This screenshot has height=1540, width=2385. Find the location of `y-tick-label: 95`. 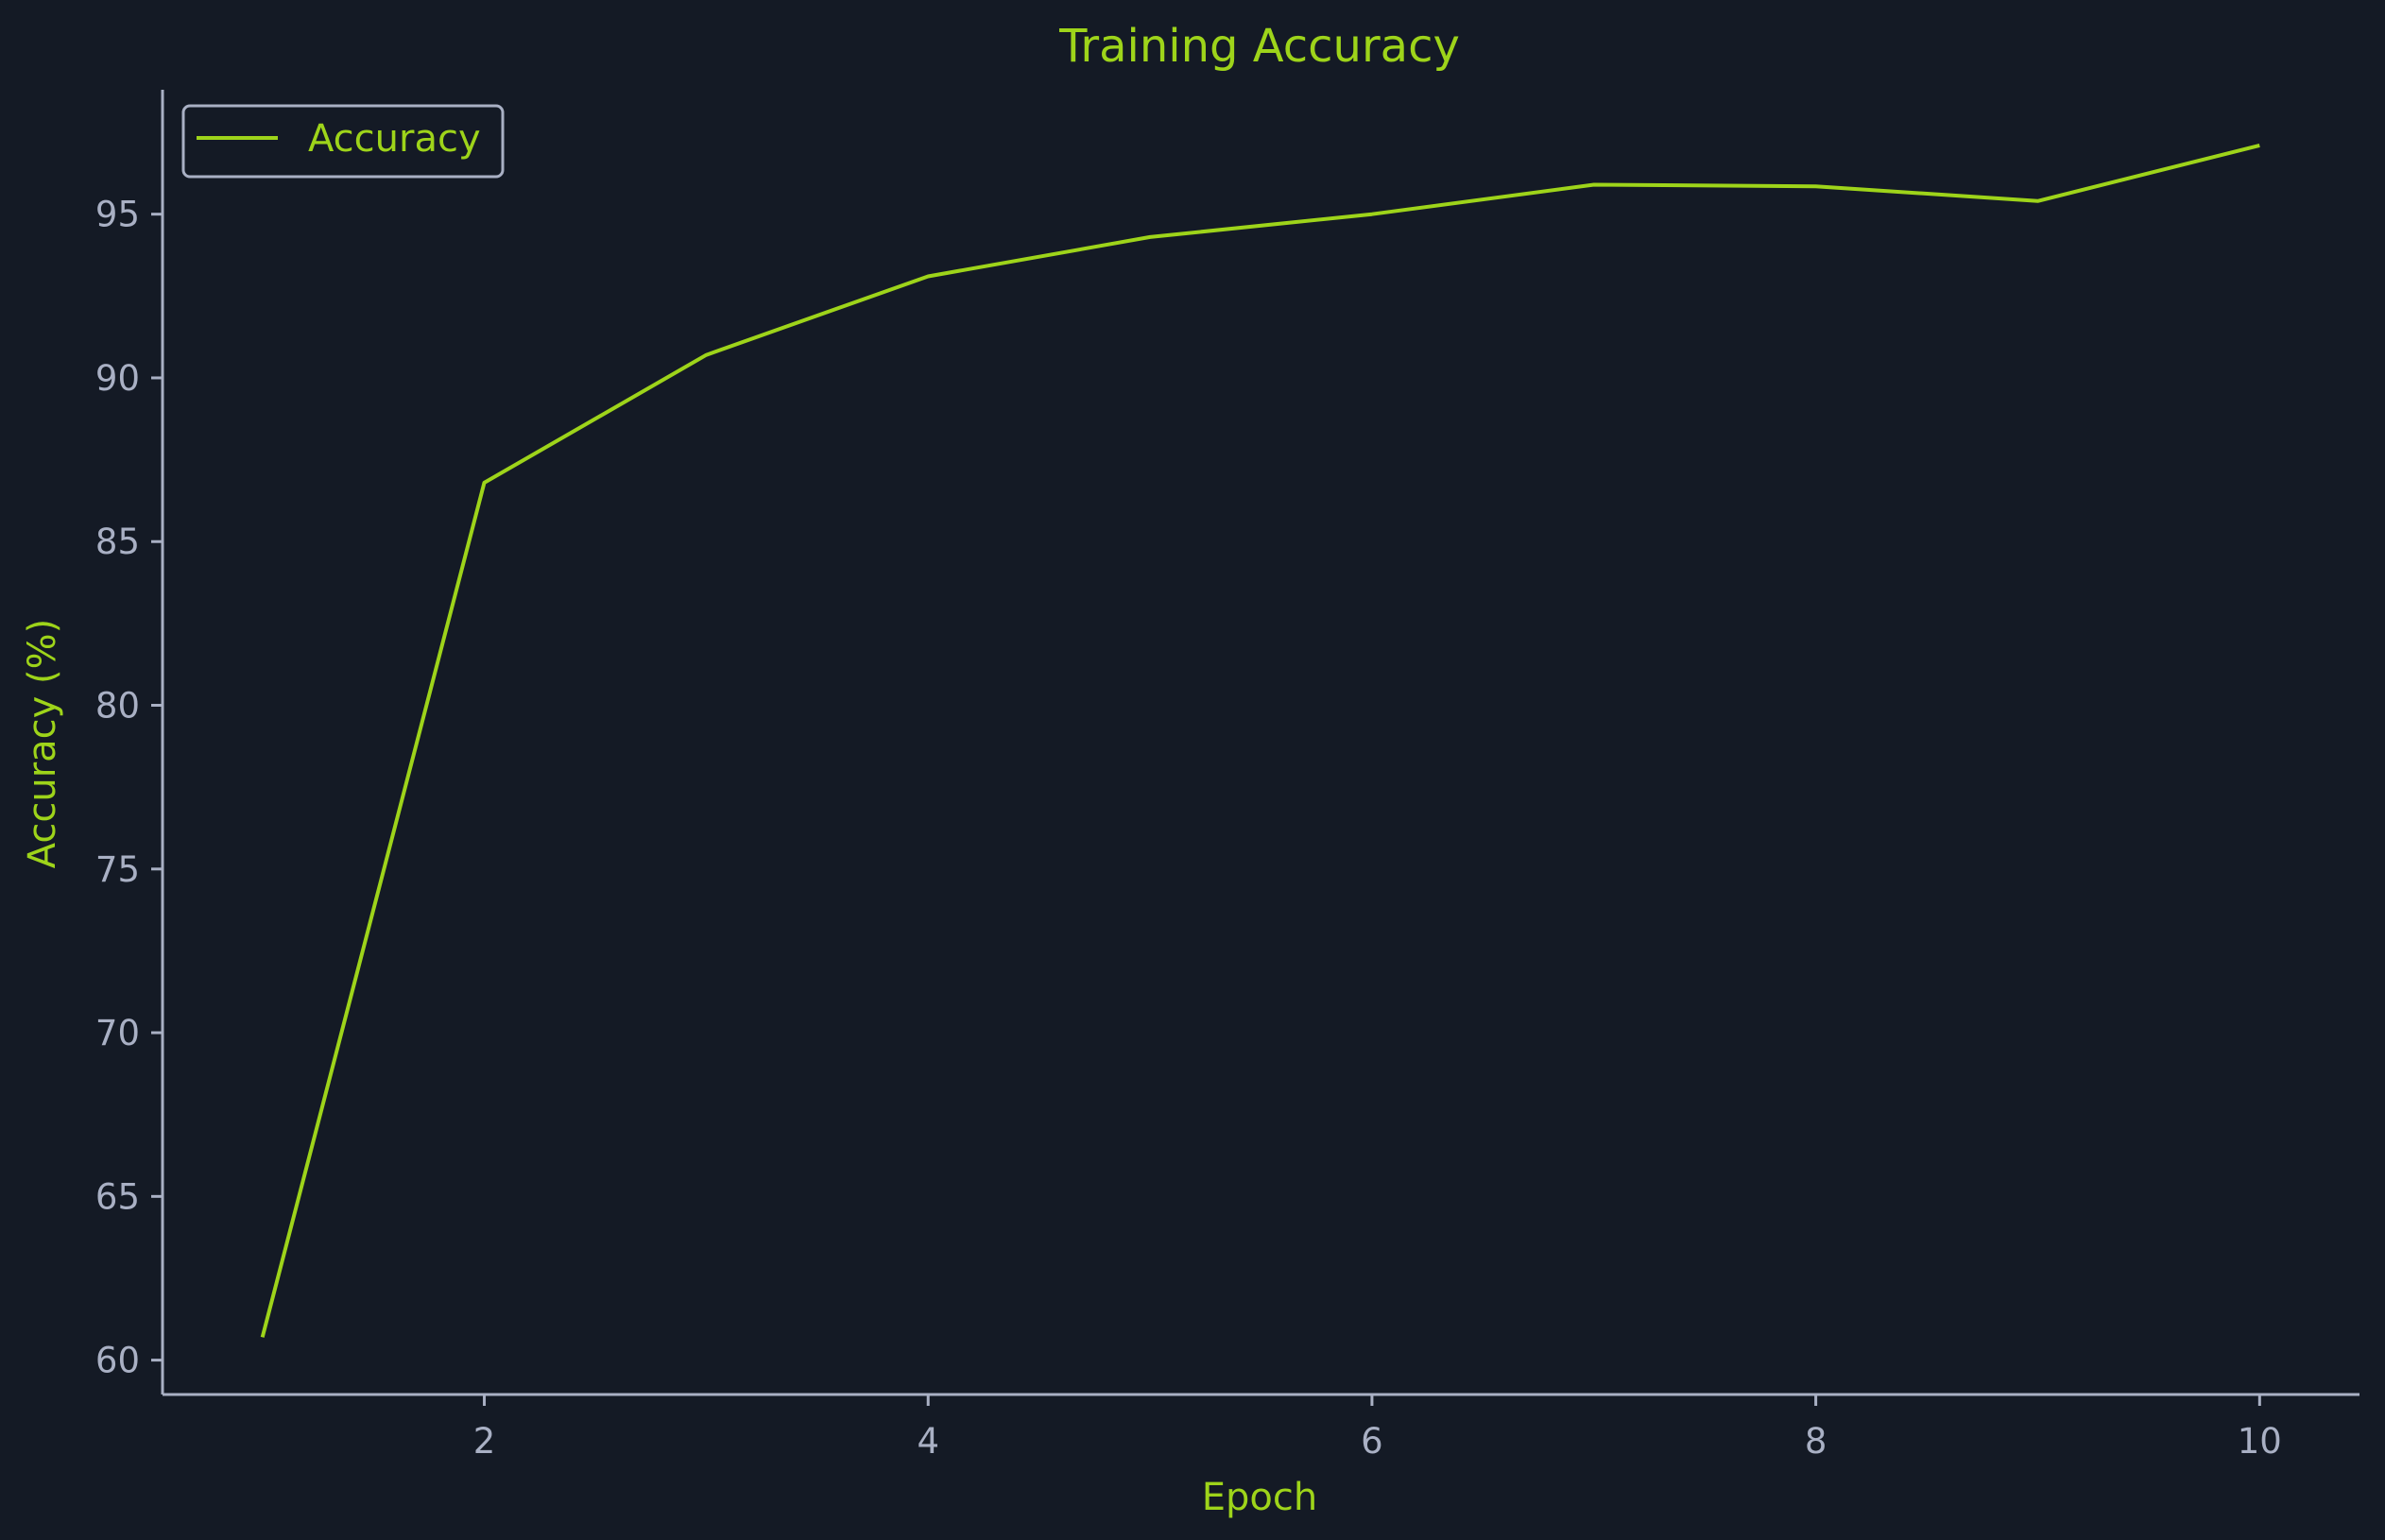

y-tick-label: 95 is located at coordinates (117, 215).